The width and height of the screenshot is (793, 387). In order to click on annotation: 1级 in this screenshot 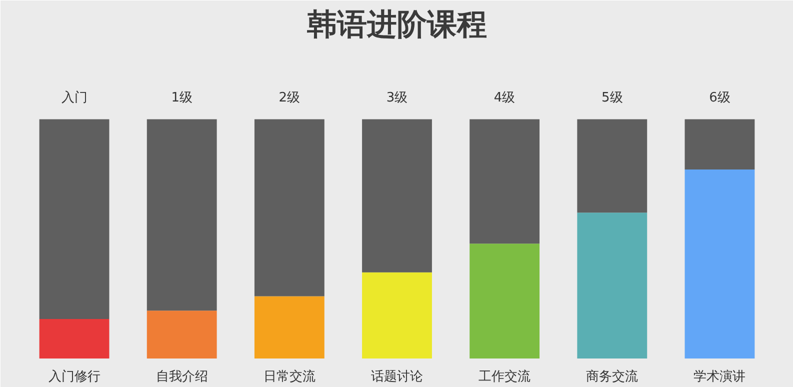, I will do `click(182, 98)`.